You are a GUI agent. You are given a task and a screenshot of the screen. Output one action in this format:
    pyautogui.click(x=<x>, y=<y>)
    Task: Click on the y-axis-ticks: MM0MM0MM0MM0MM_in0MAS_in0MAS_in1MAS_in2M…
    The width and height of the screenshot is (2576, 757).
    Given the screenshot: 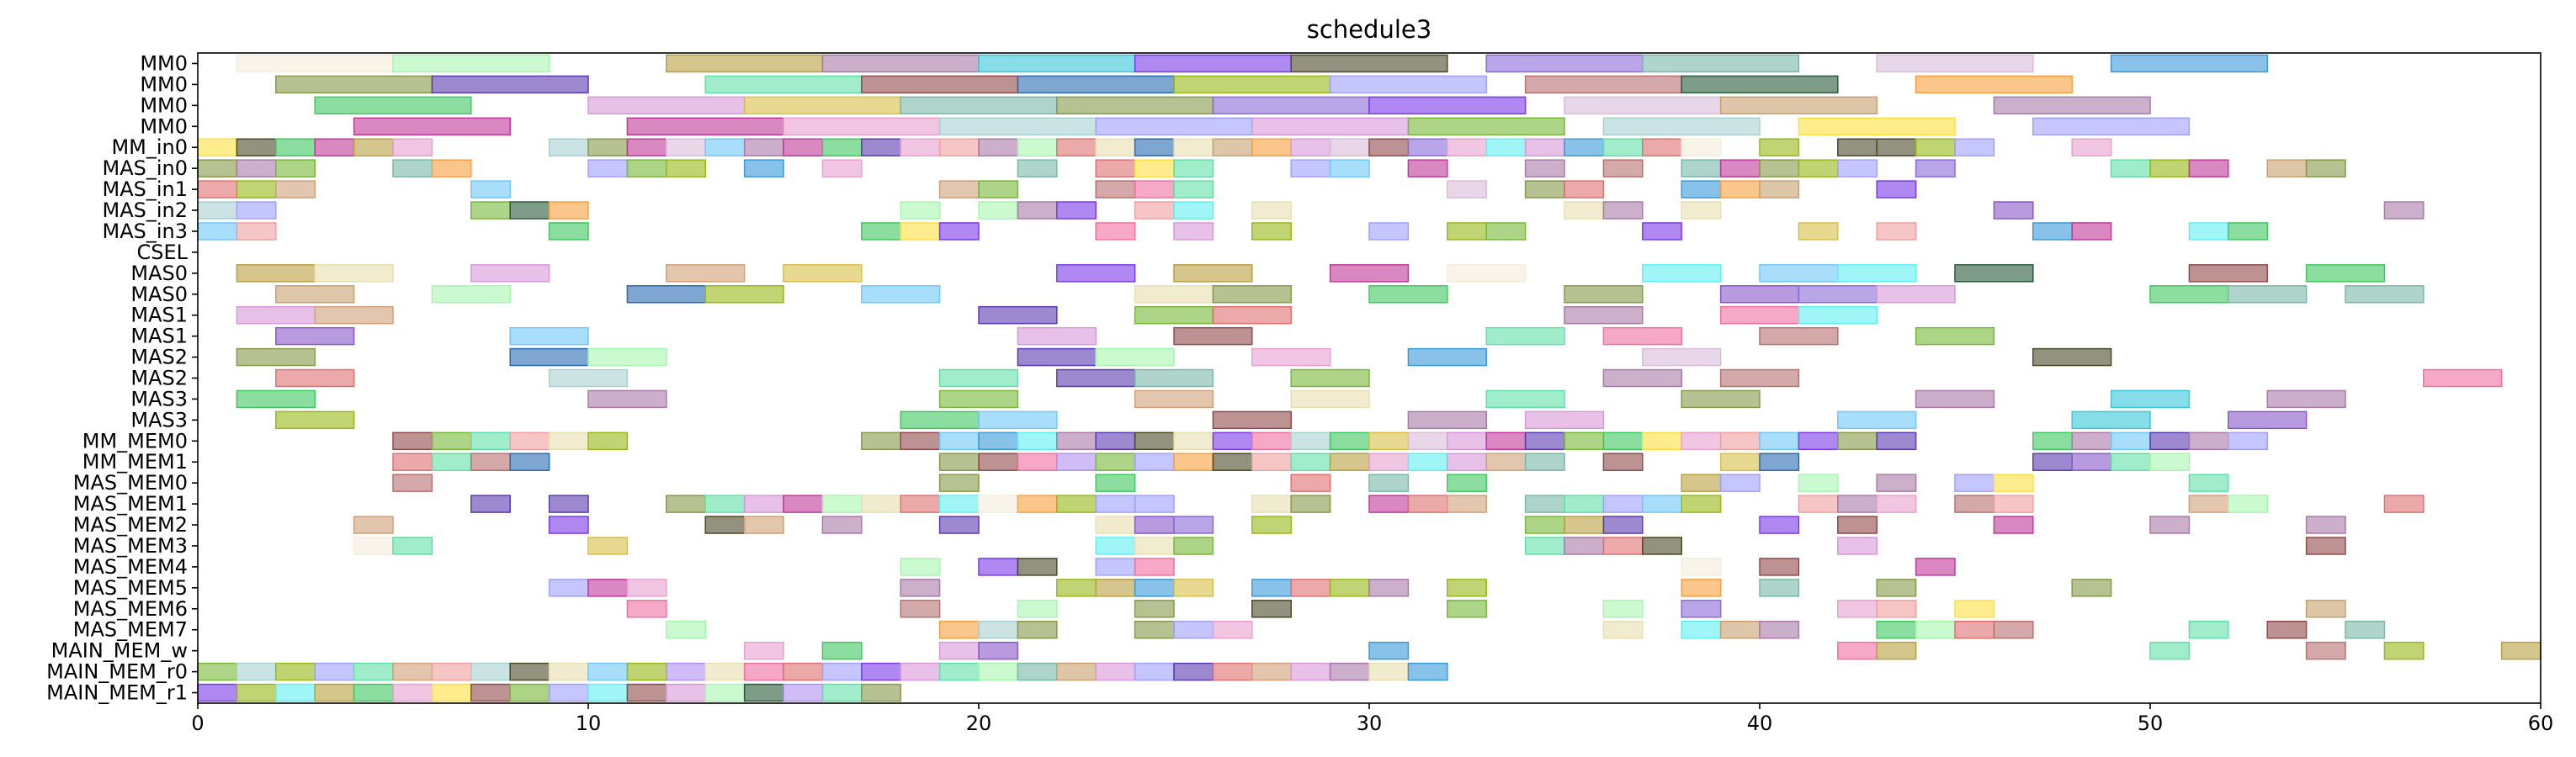 What is the action you would take?
    pyautogui.click(x=122, y=378)
    